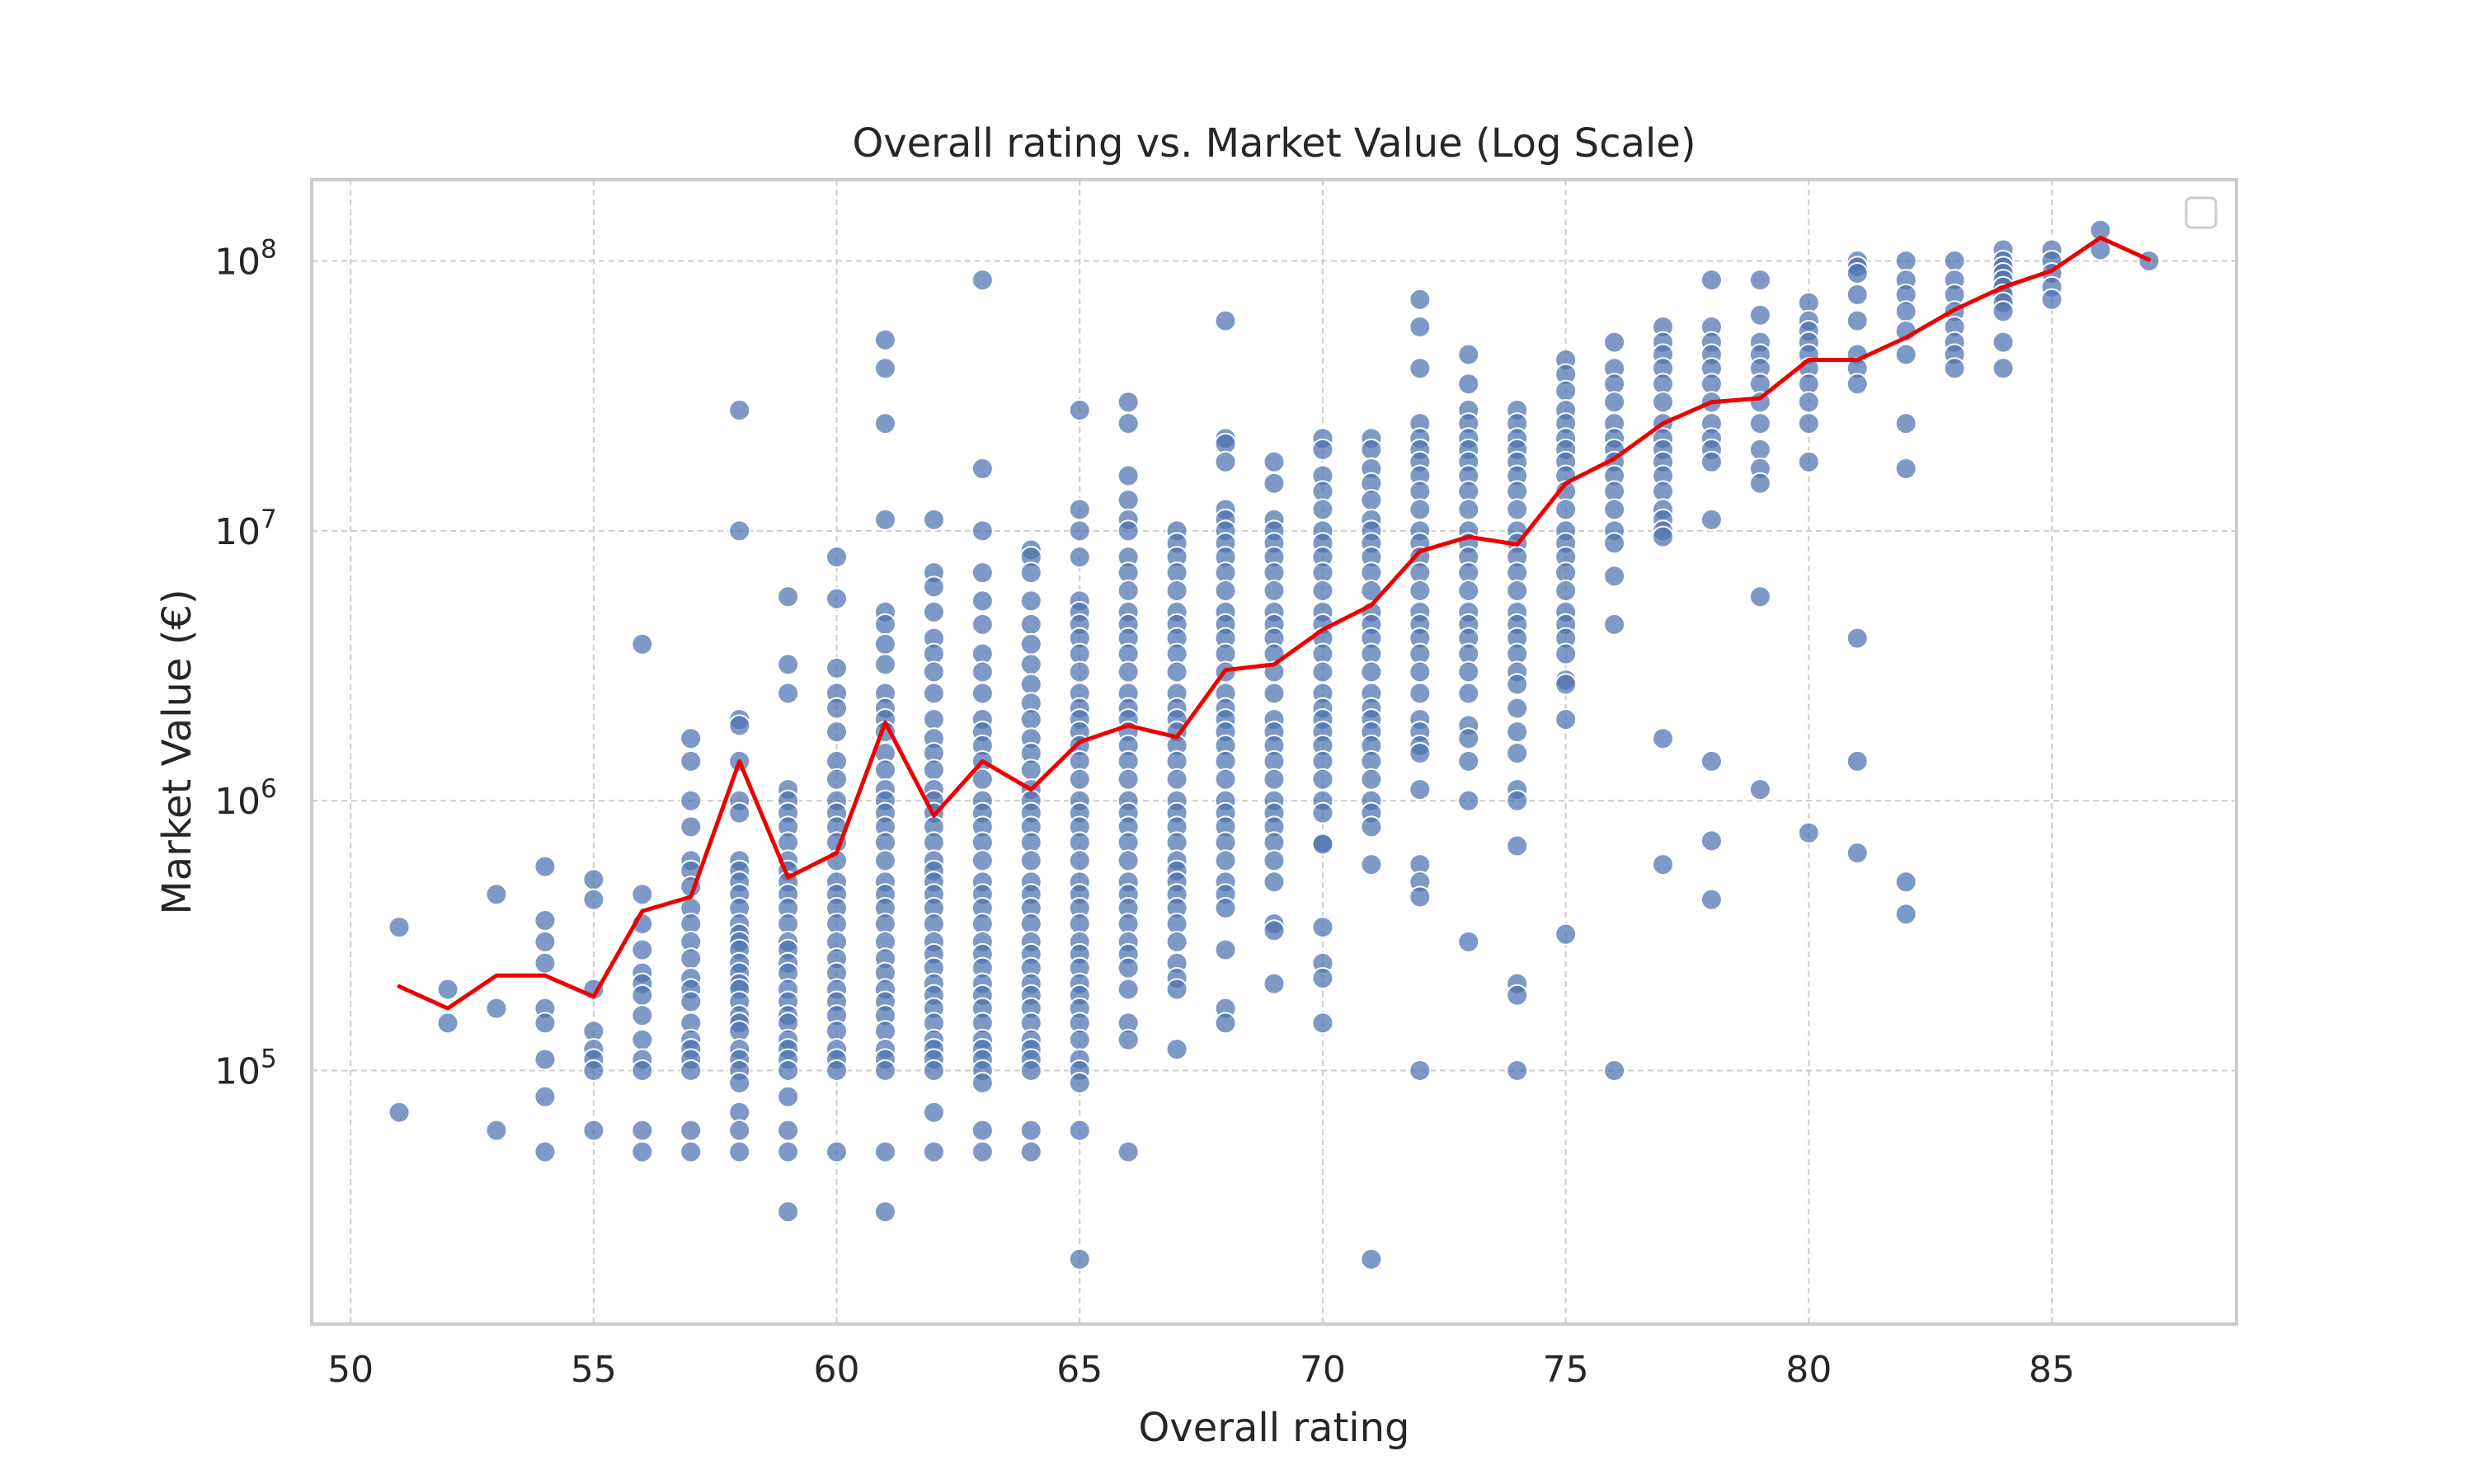 The width and height of the screenshot is (2474, 1484). Describe the element at coordinates (1323, 1370) in the screenshot. I see `x-tick-label: 70` at that location.